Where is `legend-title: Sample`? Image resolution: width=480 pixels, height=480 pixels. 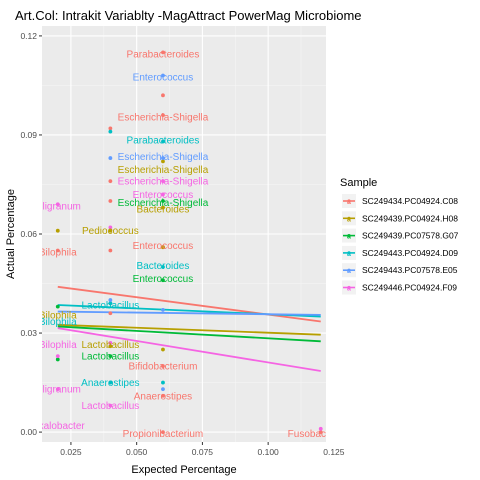
legend-title: Sample is located at coordinates (358, 183).